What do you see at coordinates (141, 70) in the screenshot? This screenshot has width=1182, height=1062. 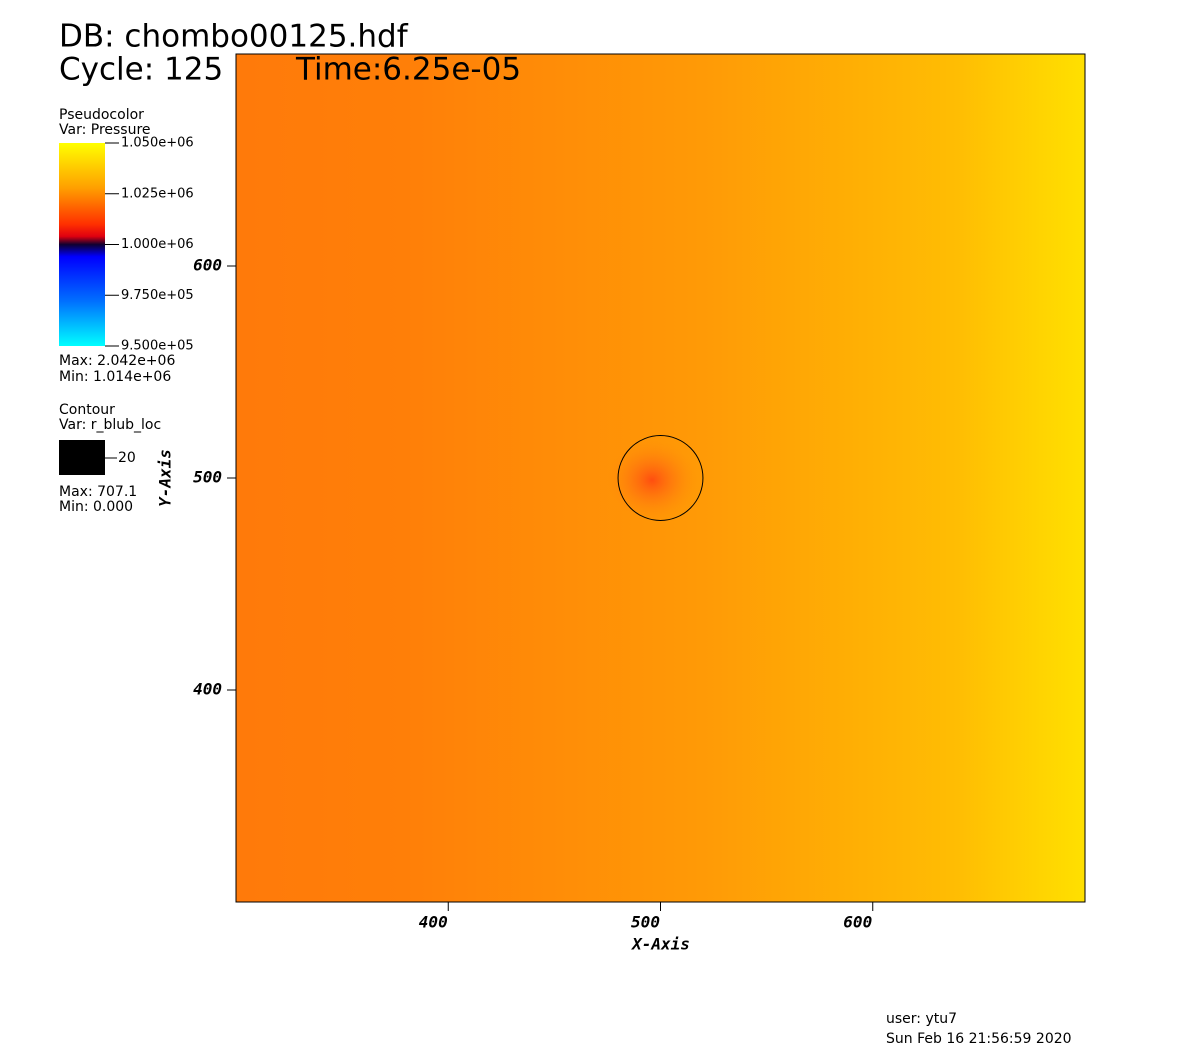 I see `cycle: Cycle: 125` at bounding box center [141, 70].